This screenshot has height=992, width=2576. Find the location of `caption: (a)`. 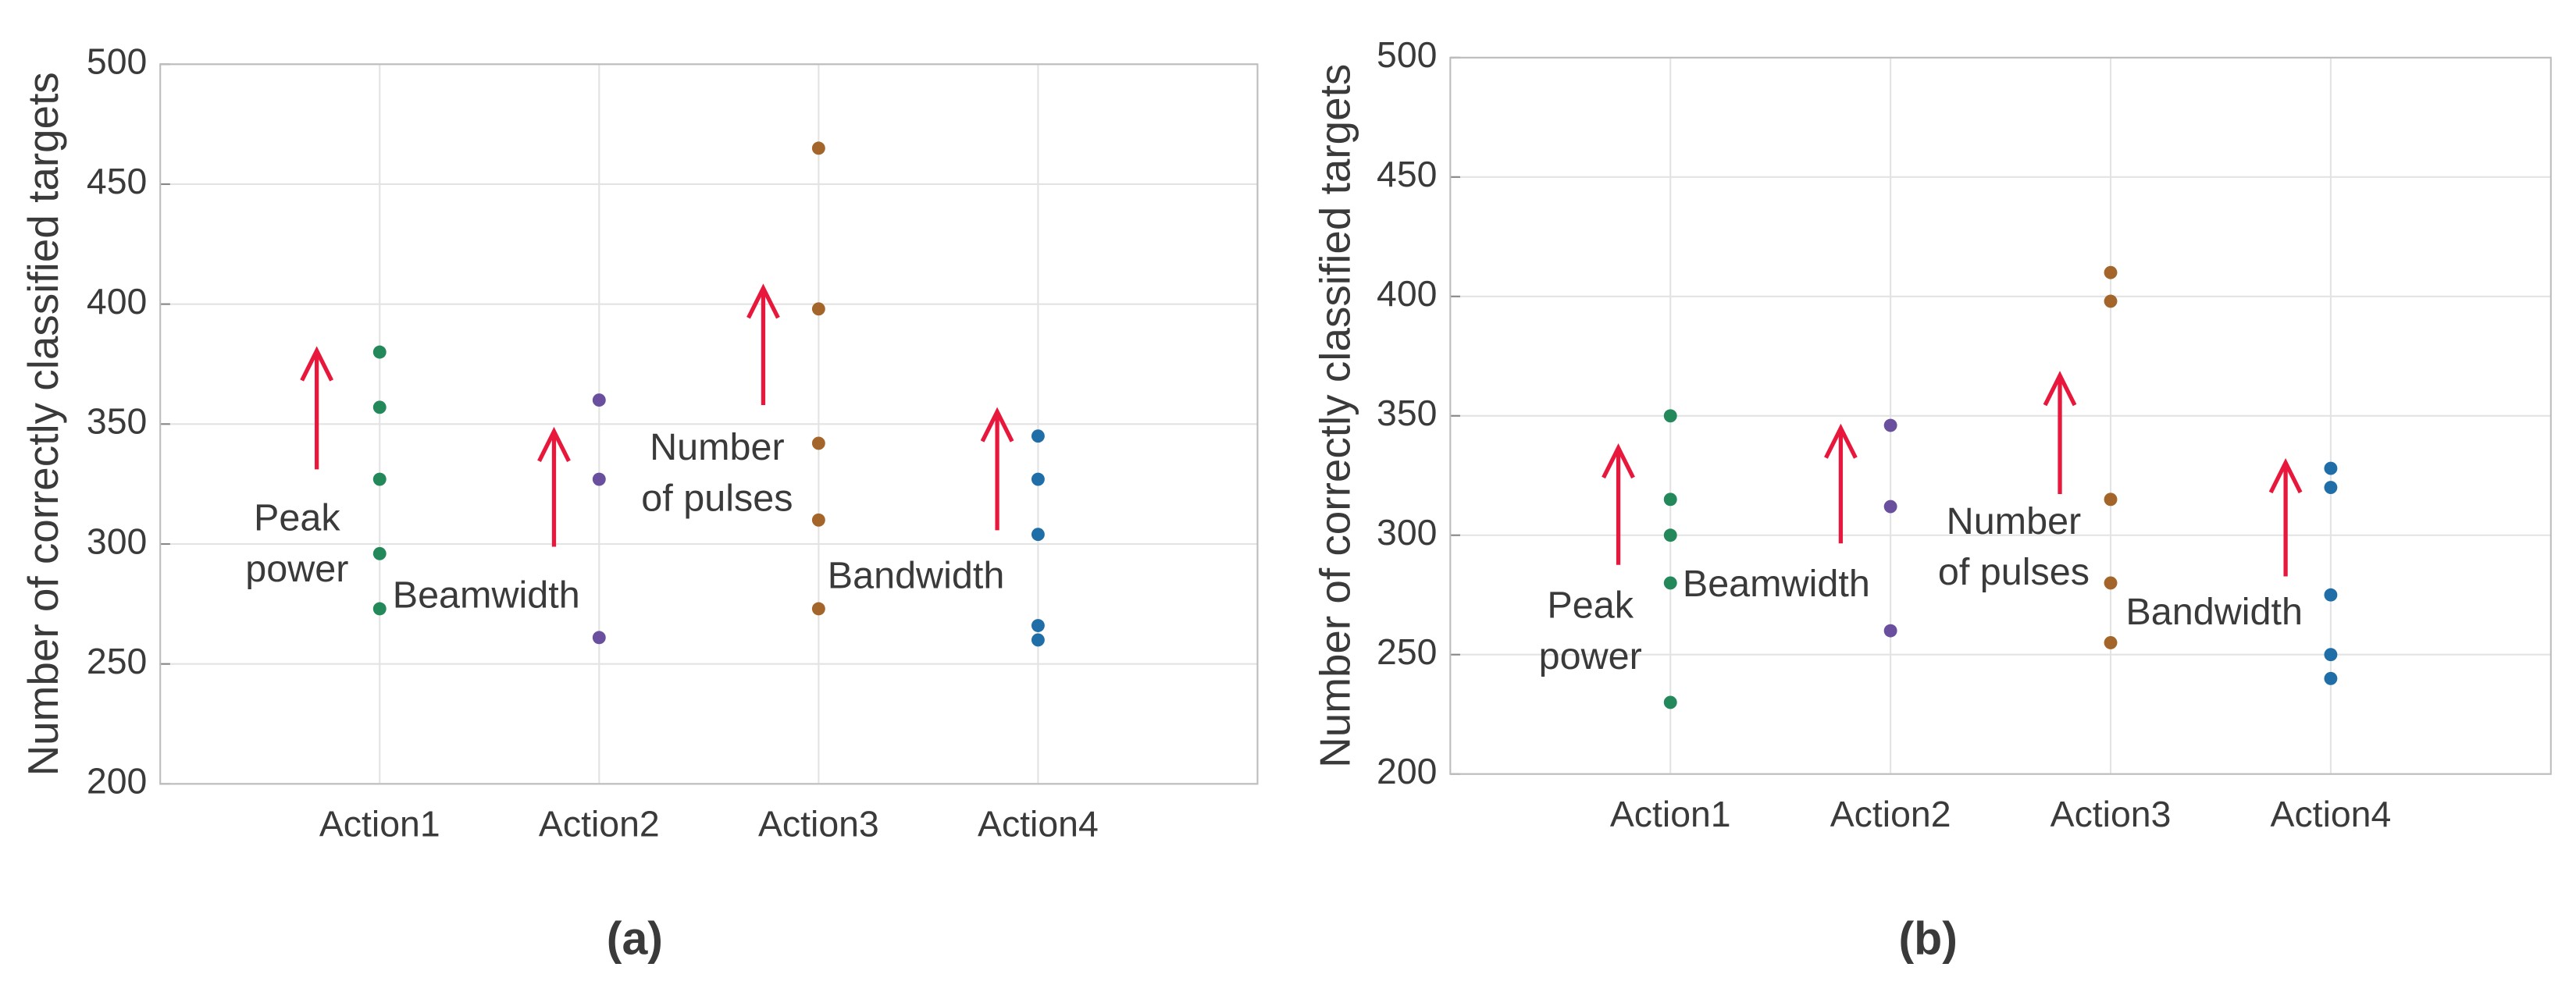

caption: (a) is located at coordinates (635, 939).